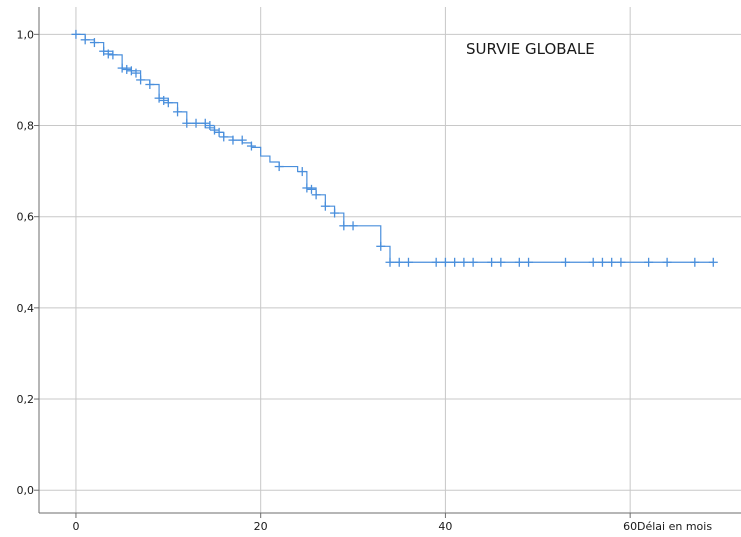  Describe the element at coordinates (26, 308) in the screenshot. I see `y-tick-label: 0,4` at that location.